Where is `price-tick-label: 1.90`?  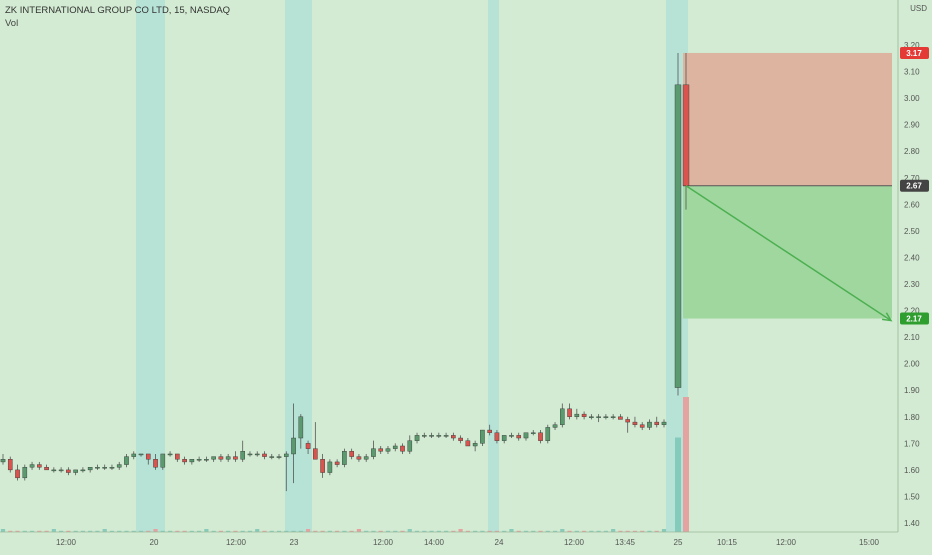 price-tick-label: 1.90 is located at coordinates (912, 390).